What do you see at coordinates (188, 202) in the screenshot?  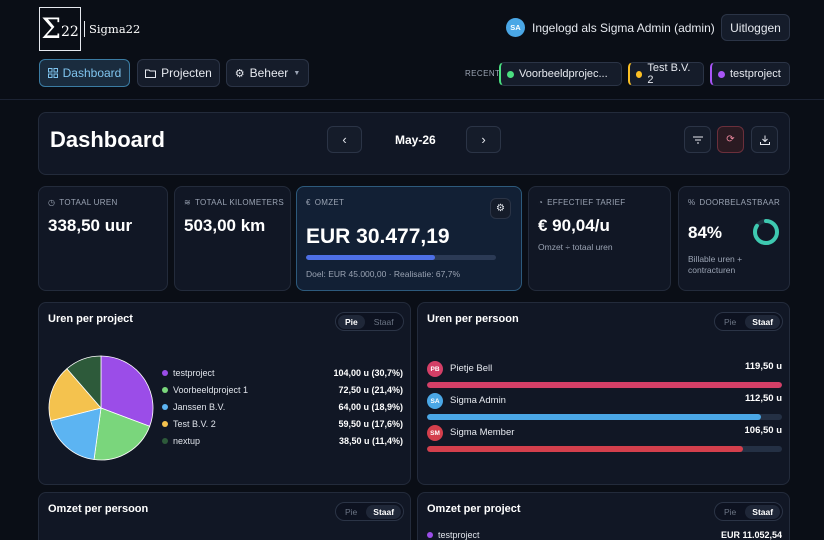 I see `route-icon: ≋` at bounding box center [188, 202].